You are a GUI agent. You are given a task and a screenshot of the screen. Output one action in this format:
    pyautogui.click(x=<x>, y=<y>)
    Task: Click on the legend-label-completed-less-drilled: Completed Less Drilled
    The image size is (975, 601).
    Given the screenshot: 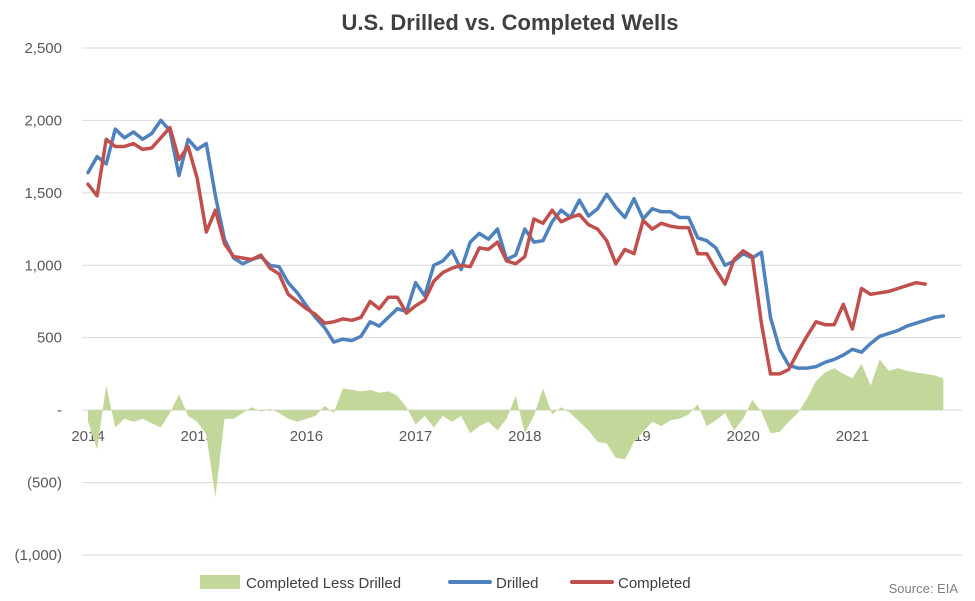 What is the action you would take?
    pyautogui.click(x=323, y=583)
    